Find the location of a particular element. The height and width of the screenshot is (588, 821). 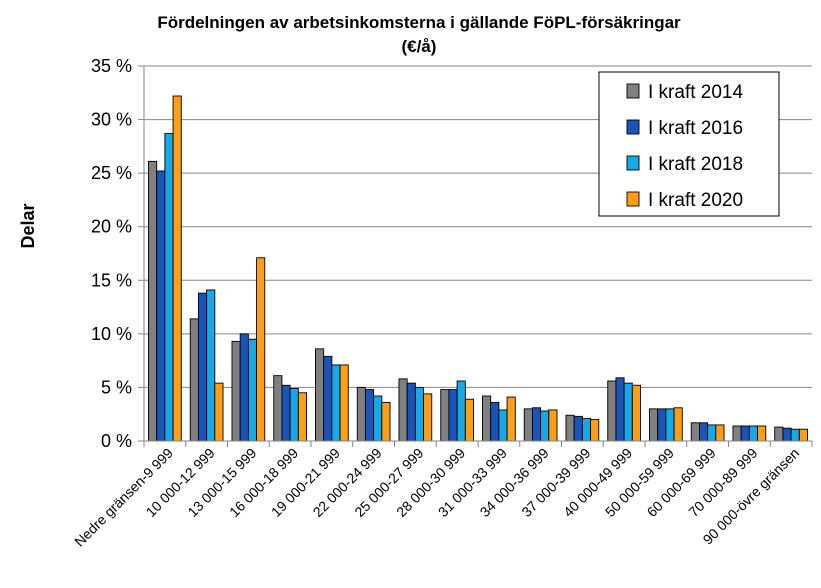

legend-label: I kraft 2020 is located at coordinates (695, 200).